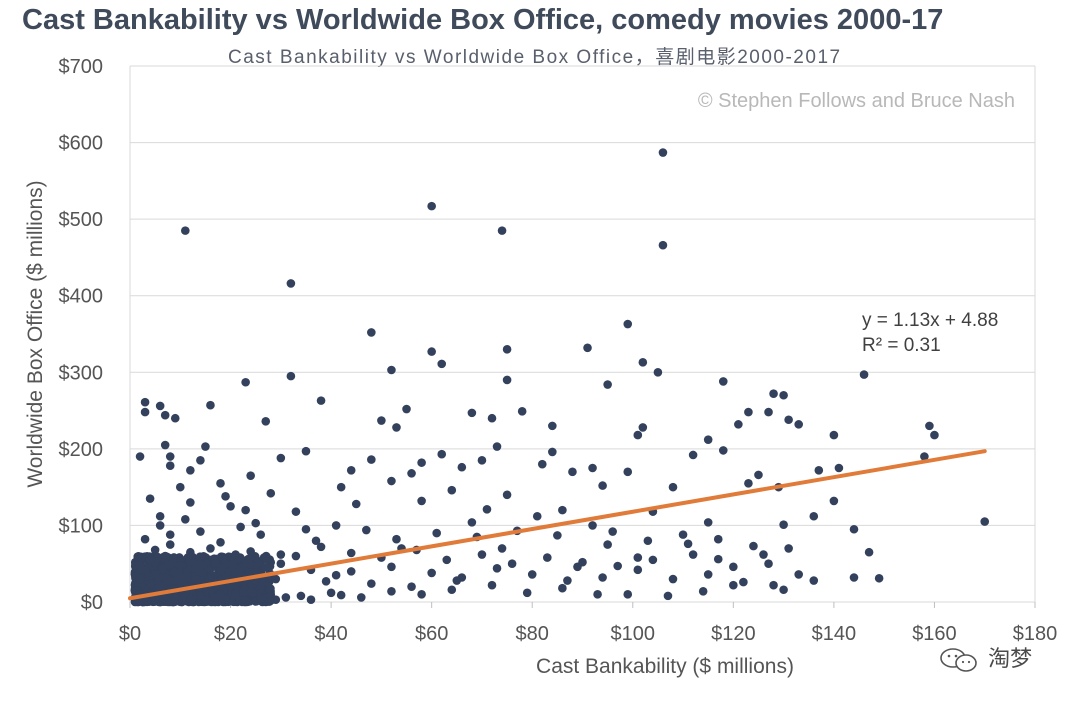 The height and width of the screenshot is (704, 1080). I want to click on x-tick-label: $60, so click(431, 634).